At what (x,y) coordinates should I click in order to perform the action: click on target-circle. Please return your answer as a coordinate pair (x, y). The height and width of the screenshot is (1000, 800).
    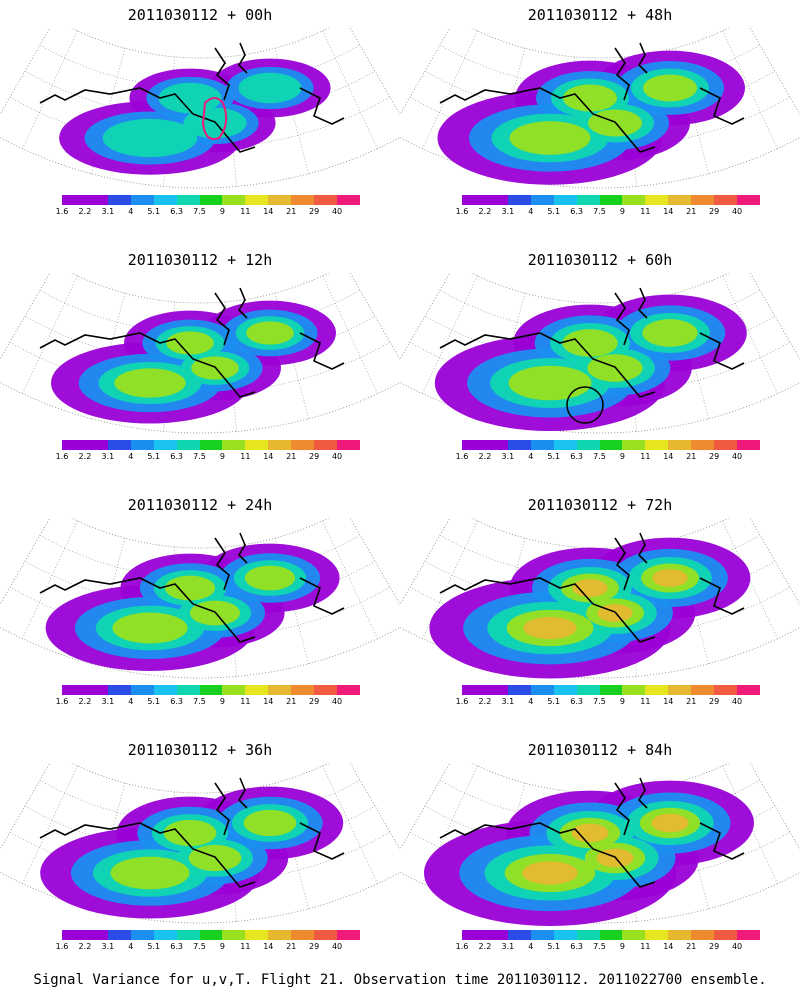
    Looking at the image, I should click on (585, 405).